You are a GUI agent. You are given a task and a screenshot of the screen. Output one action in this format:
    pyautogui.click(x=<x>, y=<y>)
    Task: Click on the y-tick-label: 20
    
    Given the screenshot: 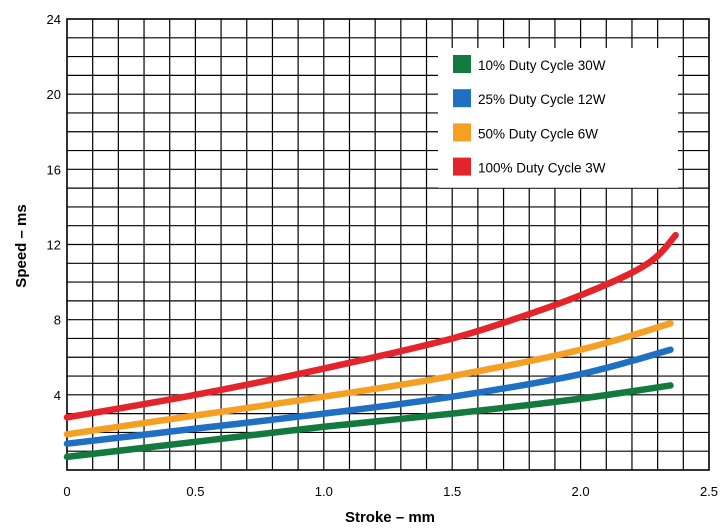 What is the action you would take?
    pyautogui.click(x=54, y=94)
    